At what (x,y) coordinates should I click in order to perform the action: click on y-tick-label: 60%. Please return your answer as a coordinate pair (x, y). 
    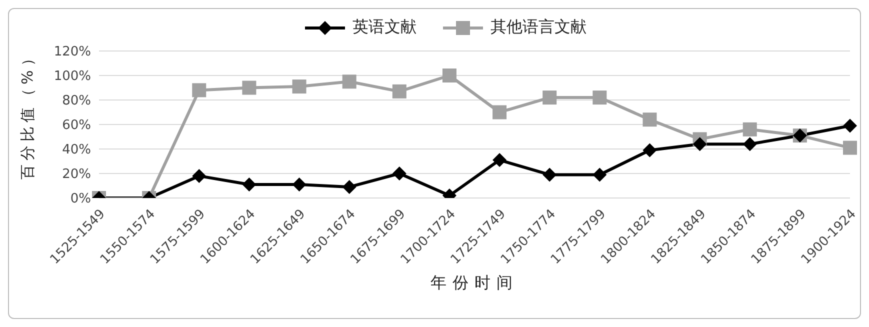
    Looking at the image, I should click on (76, 126).